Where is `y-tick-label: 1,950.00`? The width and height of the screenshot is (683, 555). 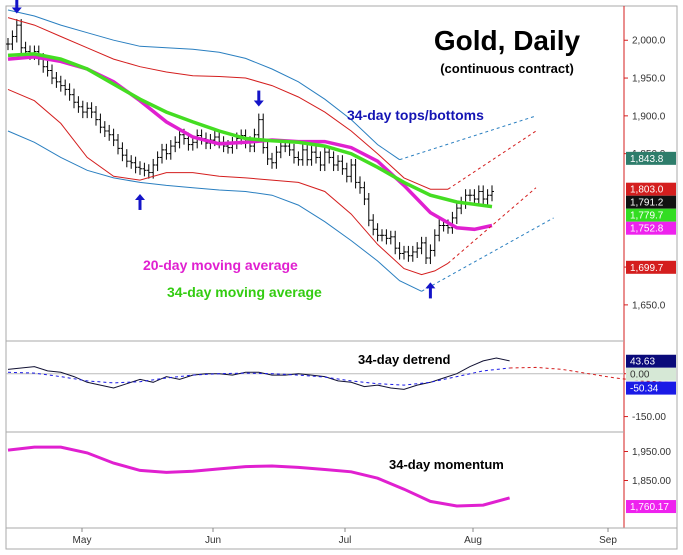
y-tick-label: 1,950.00 is located at coordinates (651, 452).